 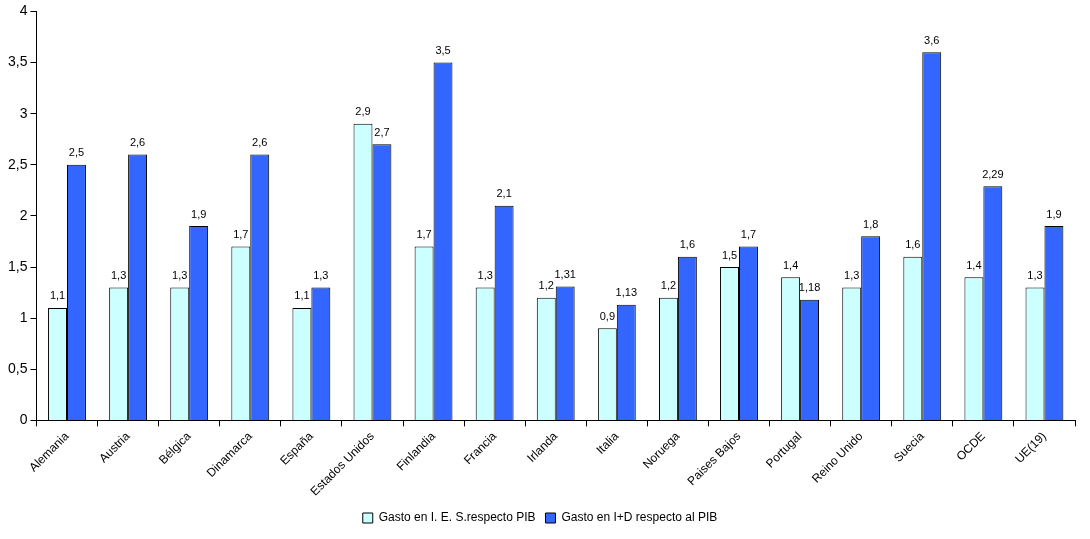 I want to click on y-tick-label: 3,5, so click(x=17, y=61).